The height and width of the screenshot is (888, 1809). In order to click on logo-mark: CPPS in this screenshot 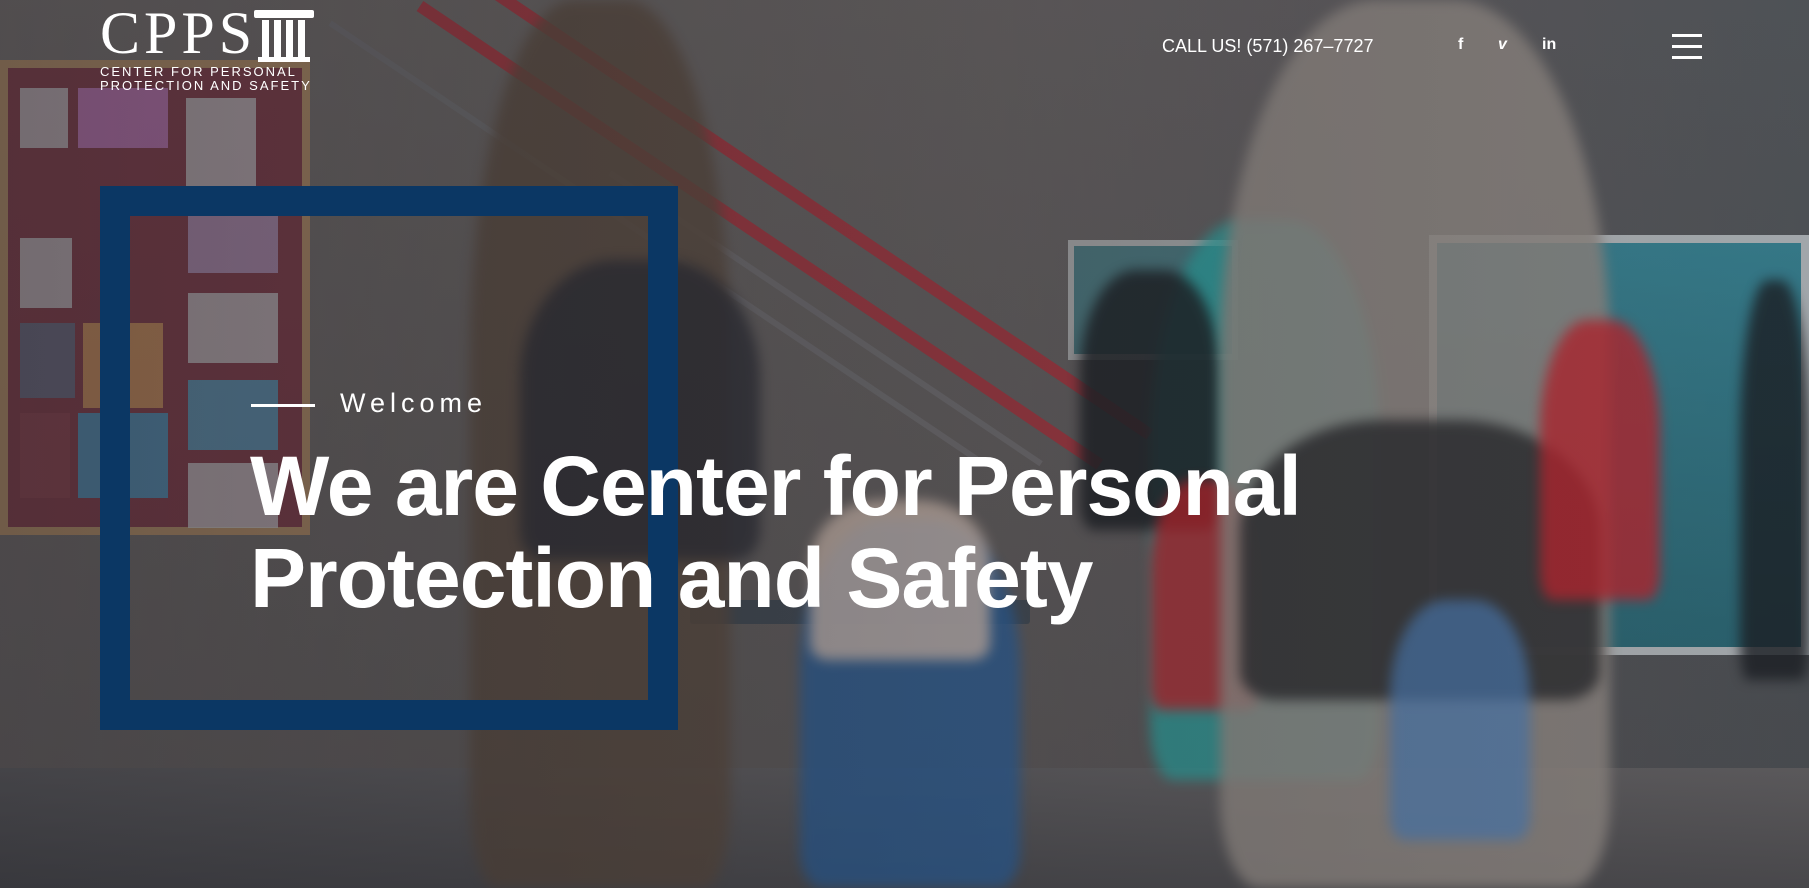, I will do `click(207, 33)`.